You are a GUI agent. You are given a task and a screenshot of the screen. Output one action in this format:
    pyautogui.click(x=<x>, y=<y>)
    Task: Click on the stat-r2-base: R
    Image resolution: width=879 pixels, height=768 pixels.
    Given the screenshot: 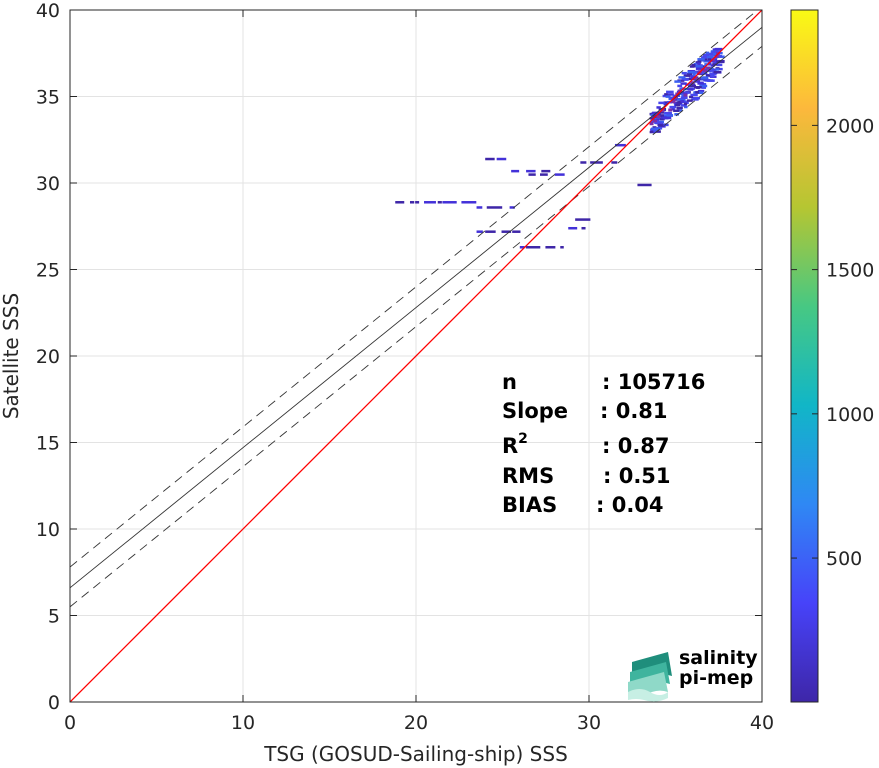 What is the action you would take?
    pyautogui.click(x=510, y=446)
    